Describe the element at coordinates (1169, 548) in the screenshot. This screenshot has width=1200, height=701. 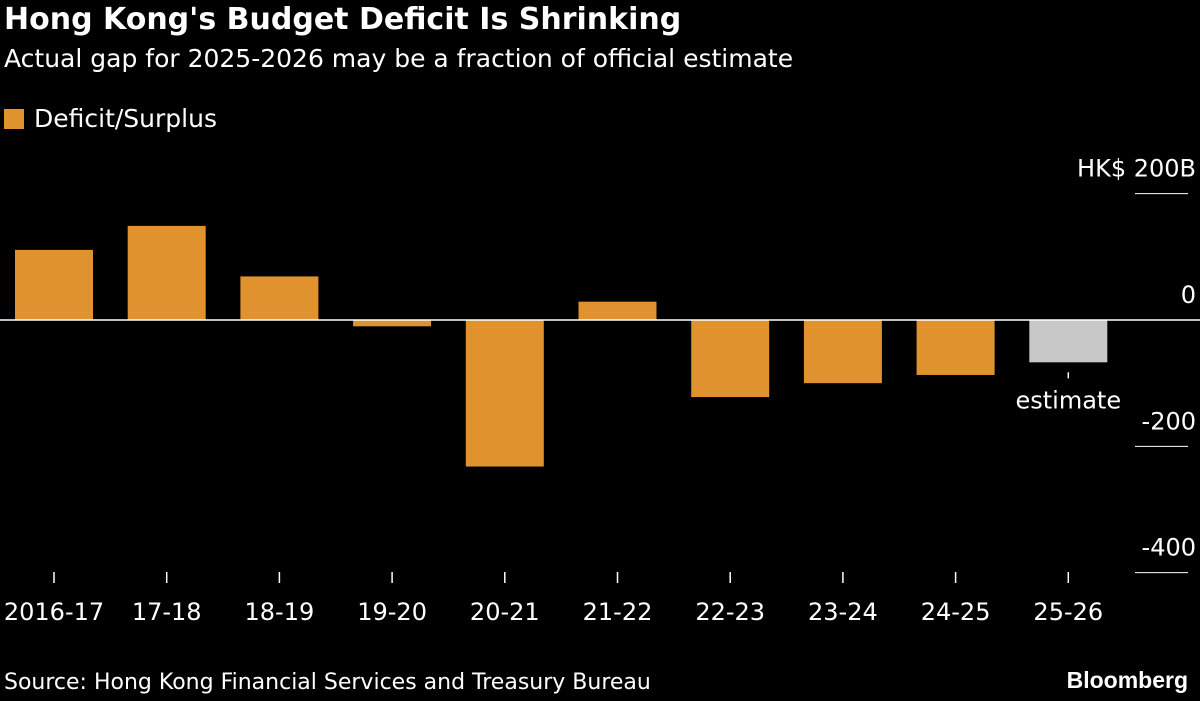
I see `y-tick-label: -400` at that location.